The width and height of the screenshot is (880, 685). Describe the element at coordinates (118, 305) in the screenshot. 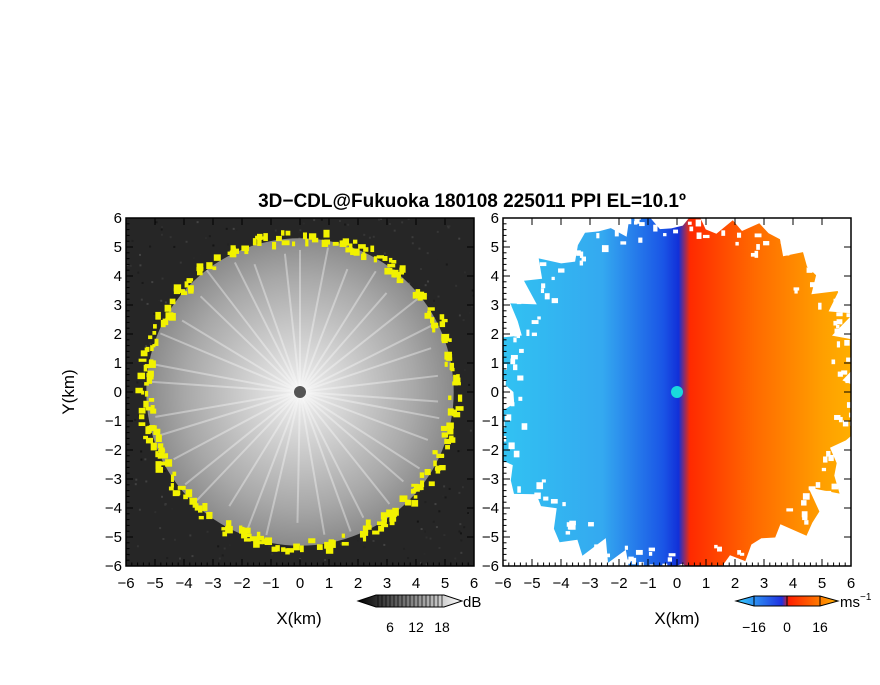

I see `y-tick-label: 3` at that location.